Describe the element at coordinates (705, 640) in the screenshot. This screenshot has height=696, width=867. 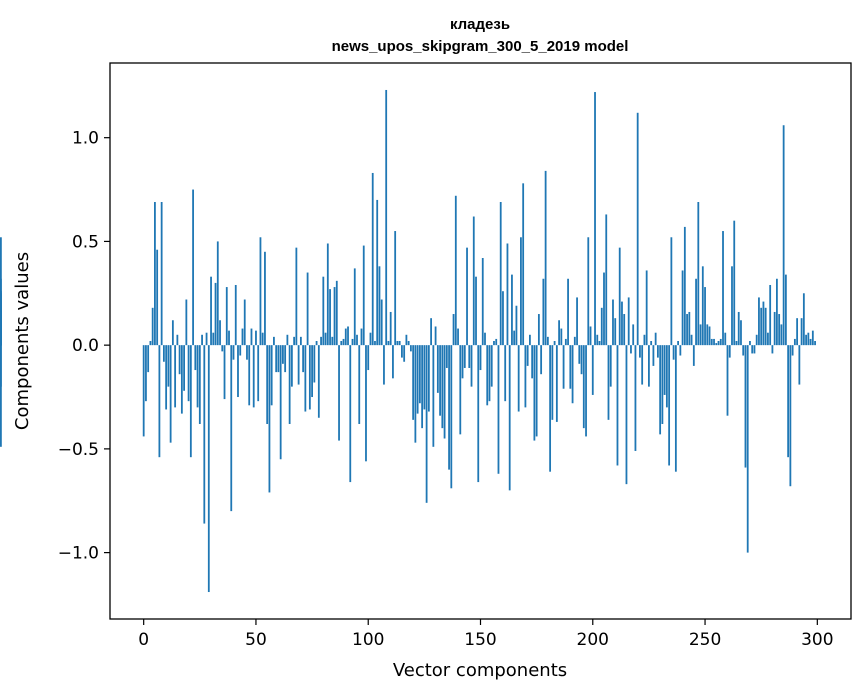
I see `x-tick-label: 250` at that location.